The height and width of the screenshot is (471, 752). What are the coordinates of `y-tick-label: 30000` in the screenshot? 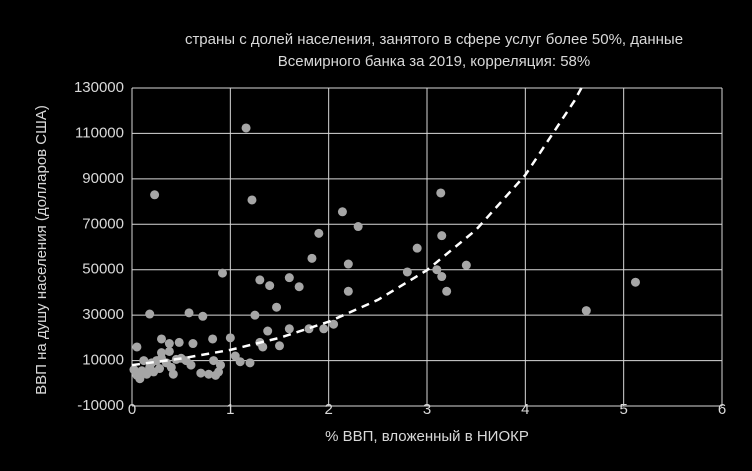 It's located at (103, 314).